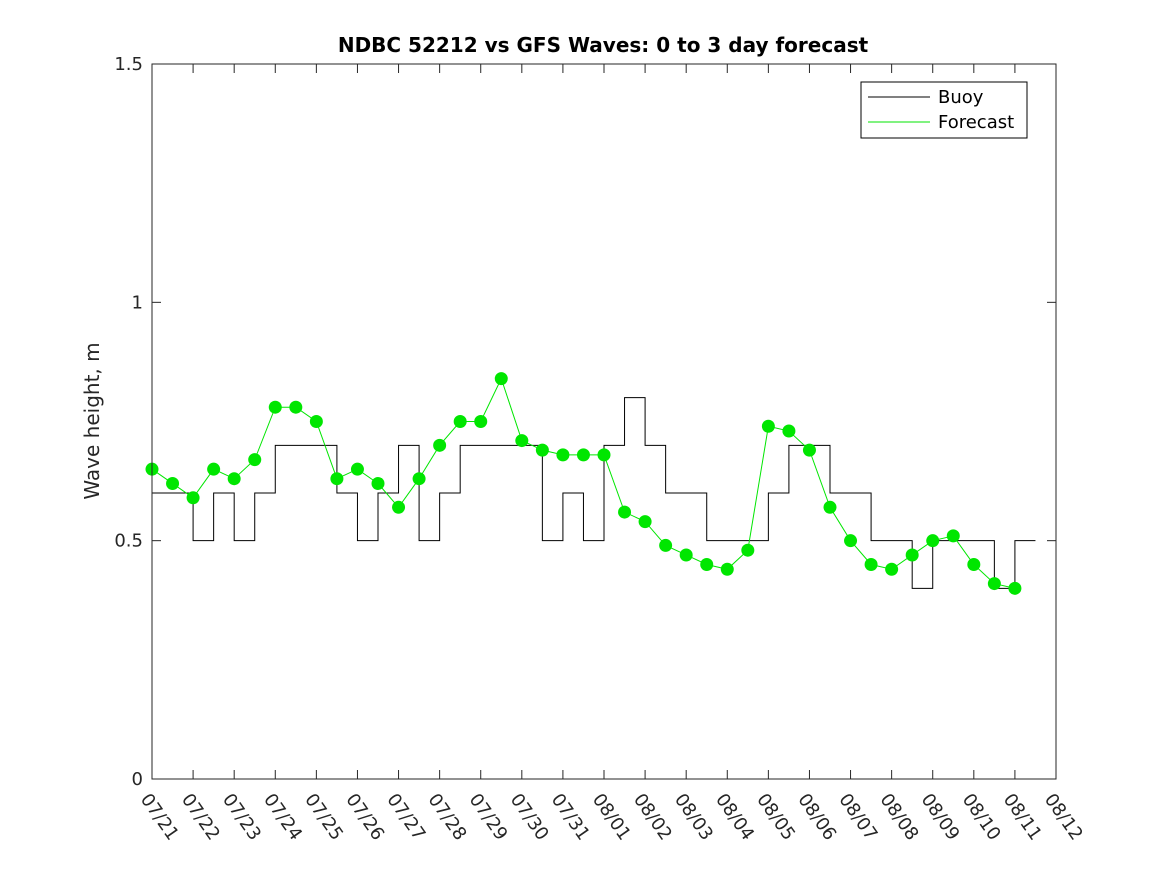 The width and height of the screenshot is (1167, 875). I want to click on y-tick-label: 0.5, so click(128, 541).